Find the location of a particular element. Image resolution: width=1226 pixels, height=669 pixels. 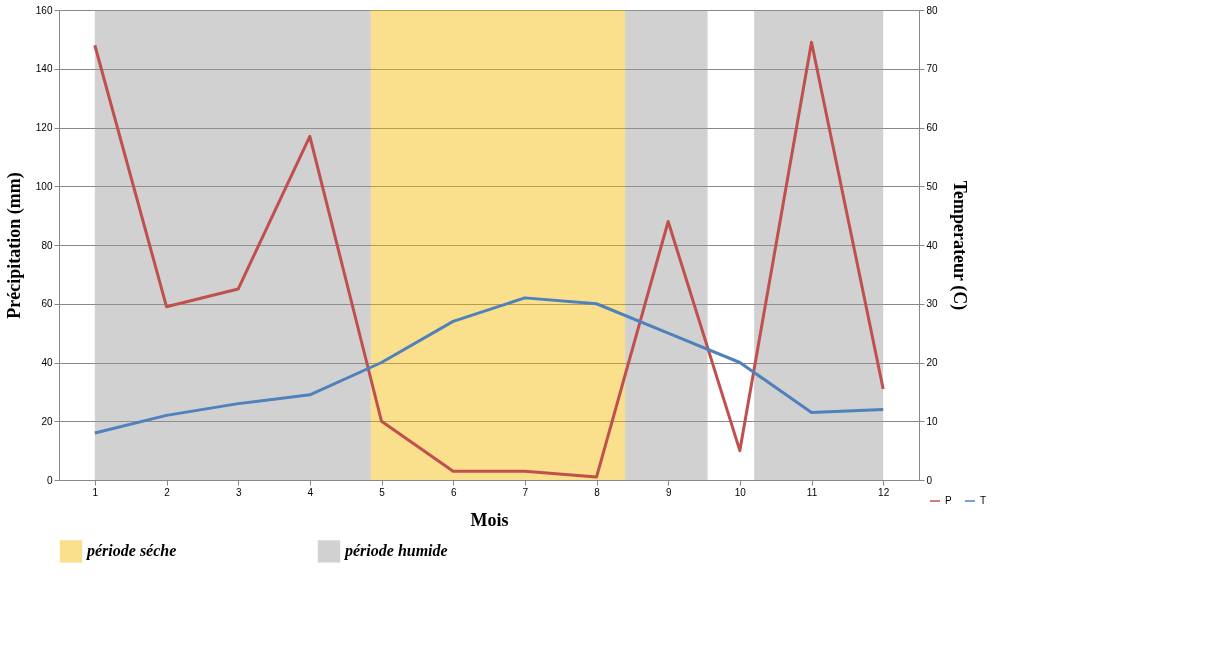

y2-tick-label: 10 is located at coordinates (932, 421).